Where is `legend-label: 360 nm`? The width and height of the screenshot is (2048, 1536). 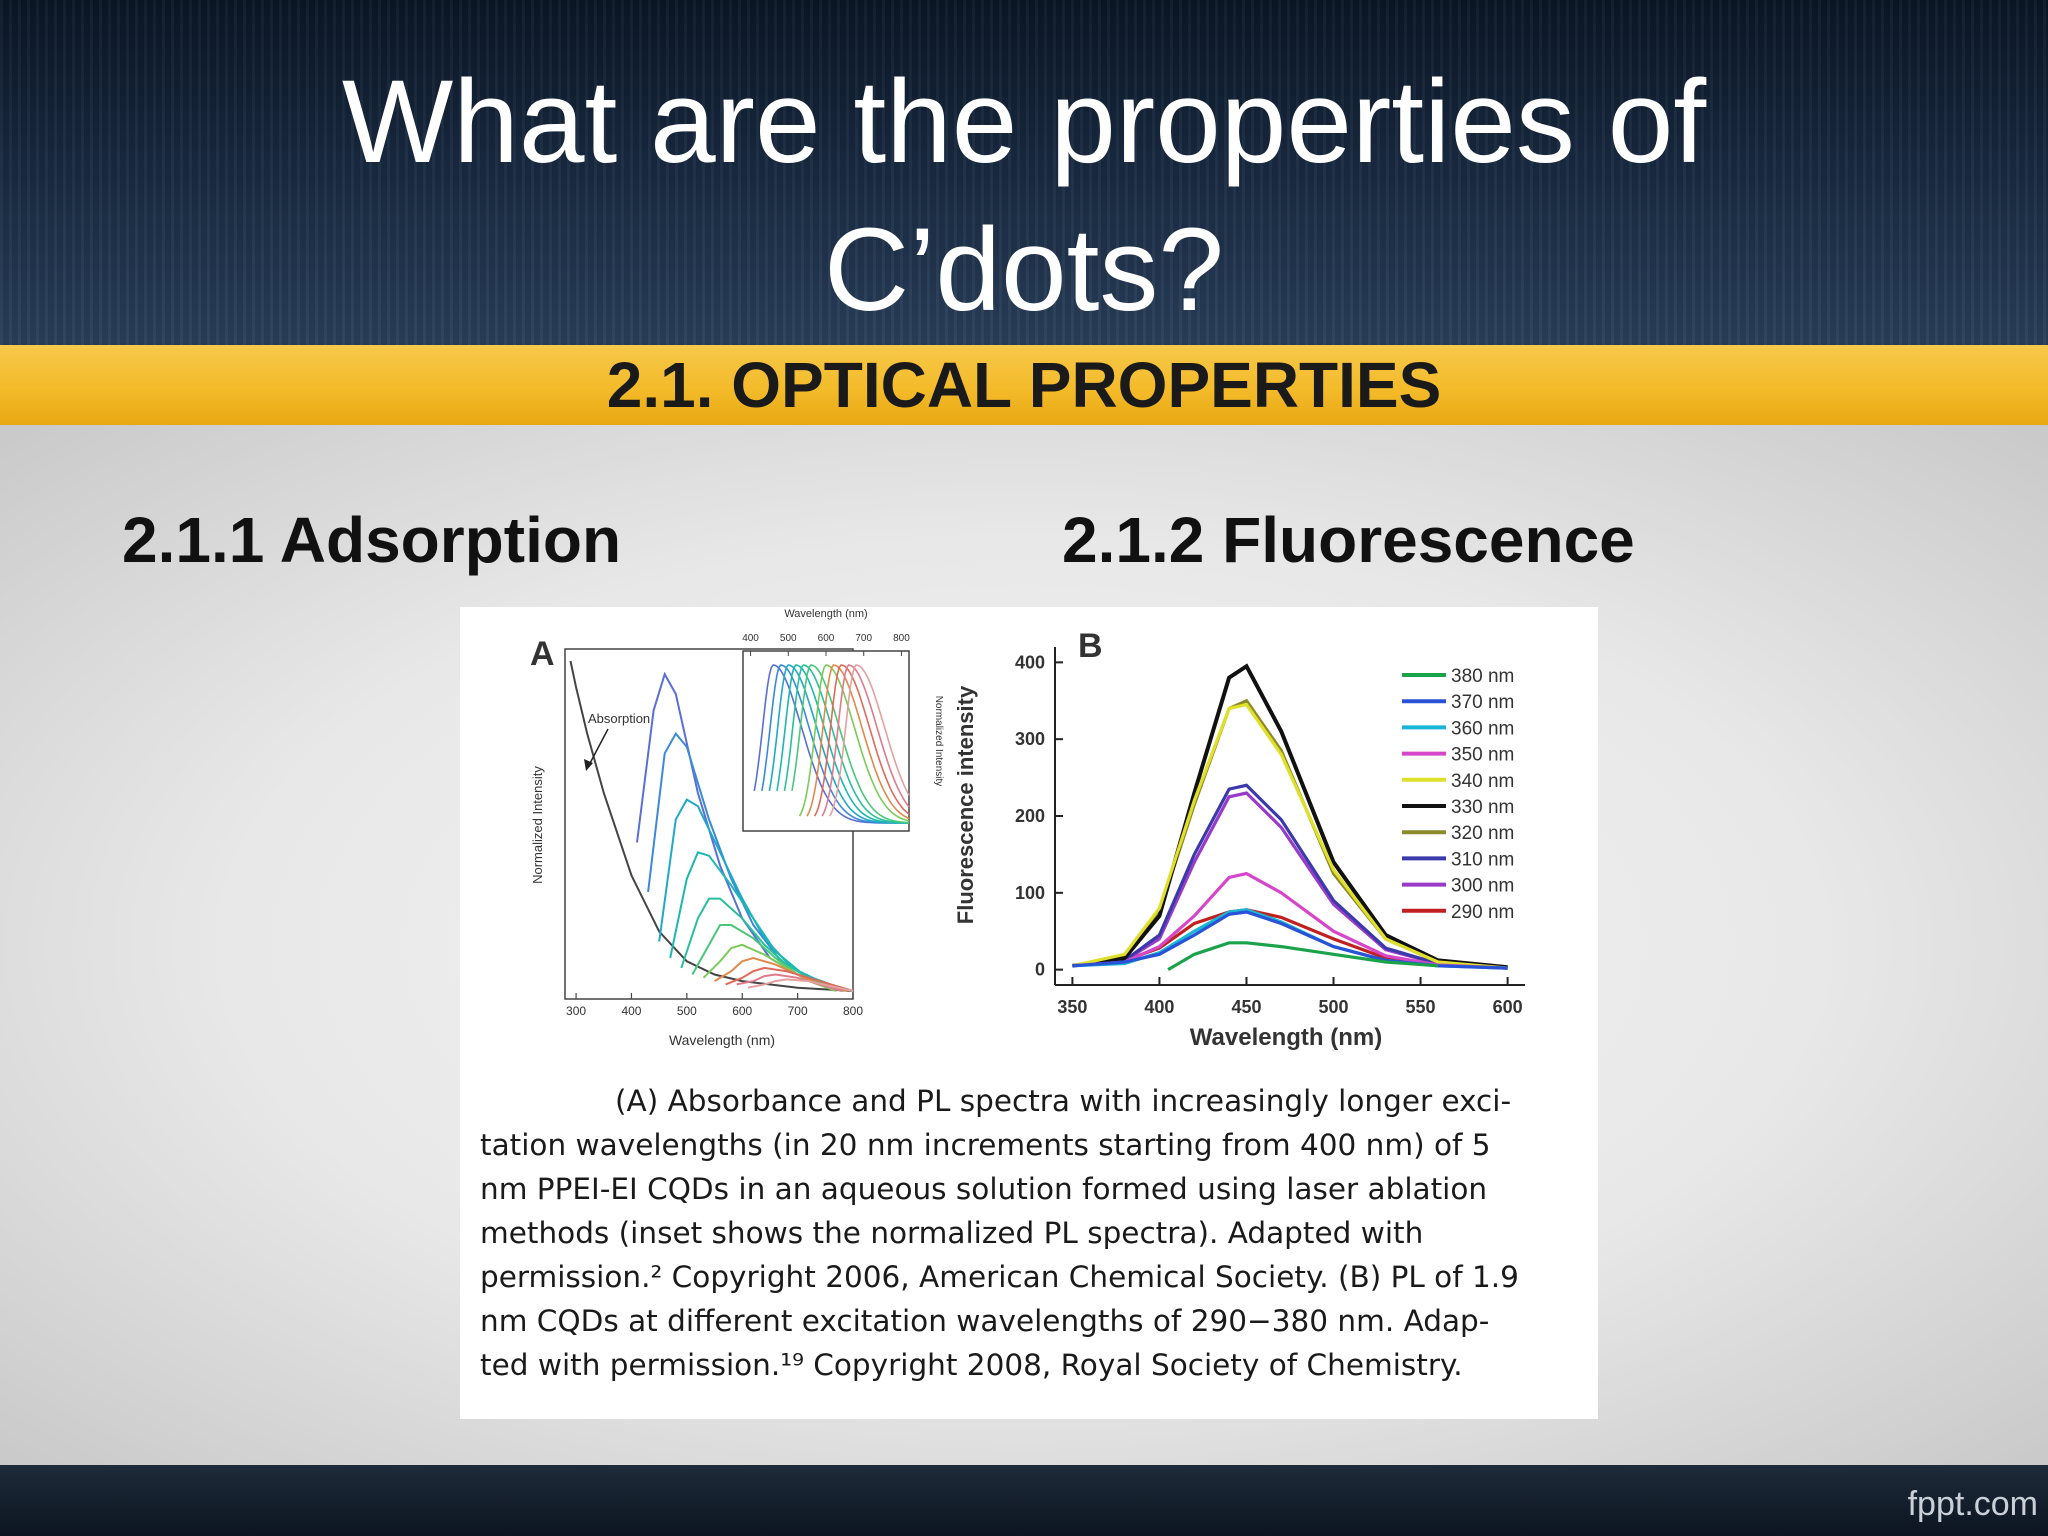 legend-label: 360 nm is located at coordinates (1482, 728).